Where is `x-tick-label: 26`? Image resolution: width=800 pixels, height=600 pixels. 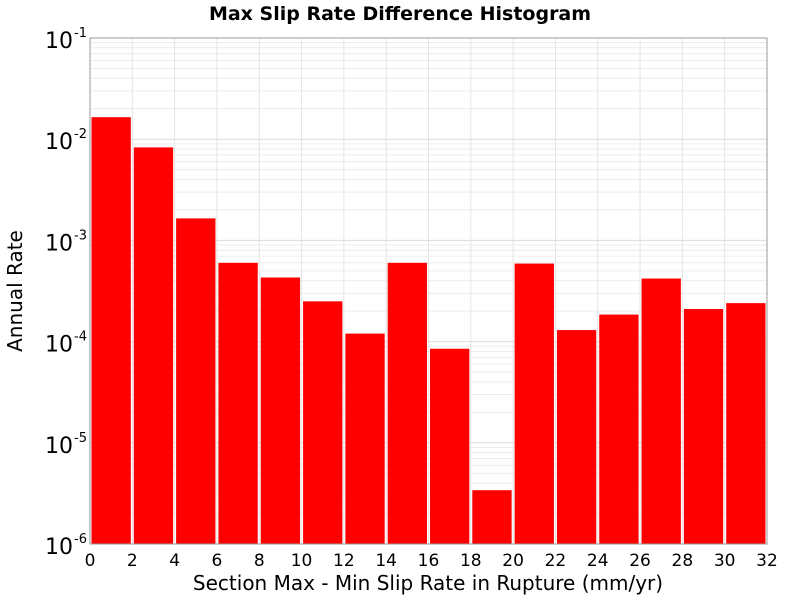
x-tick-label: 26 is located at coordinates (640, 561).